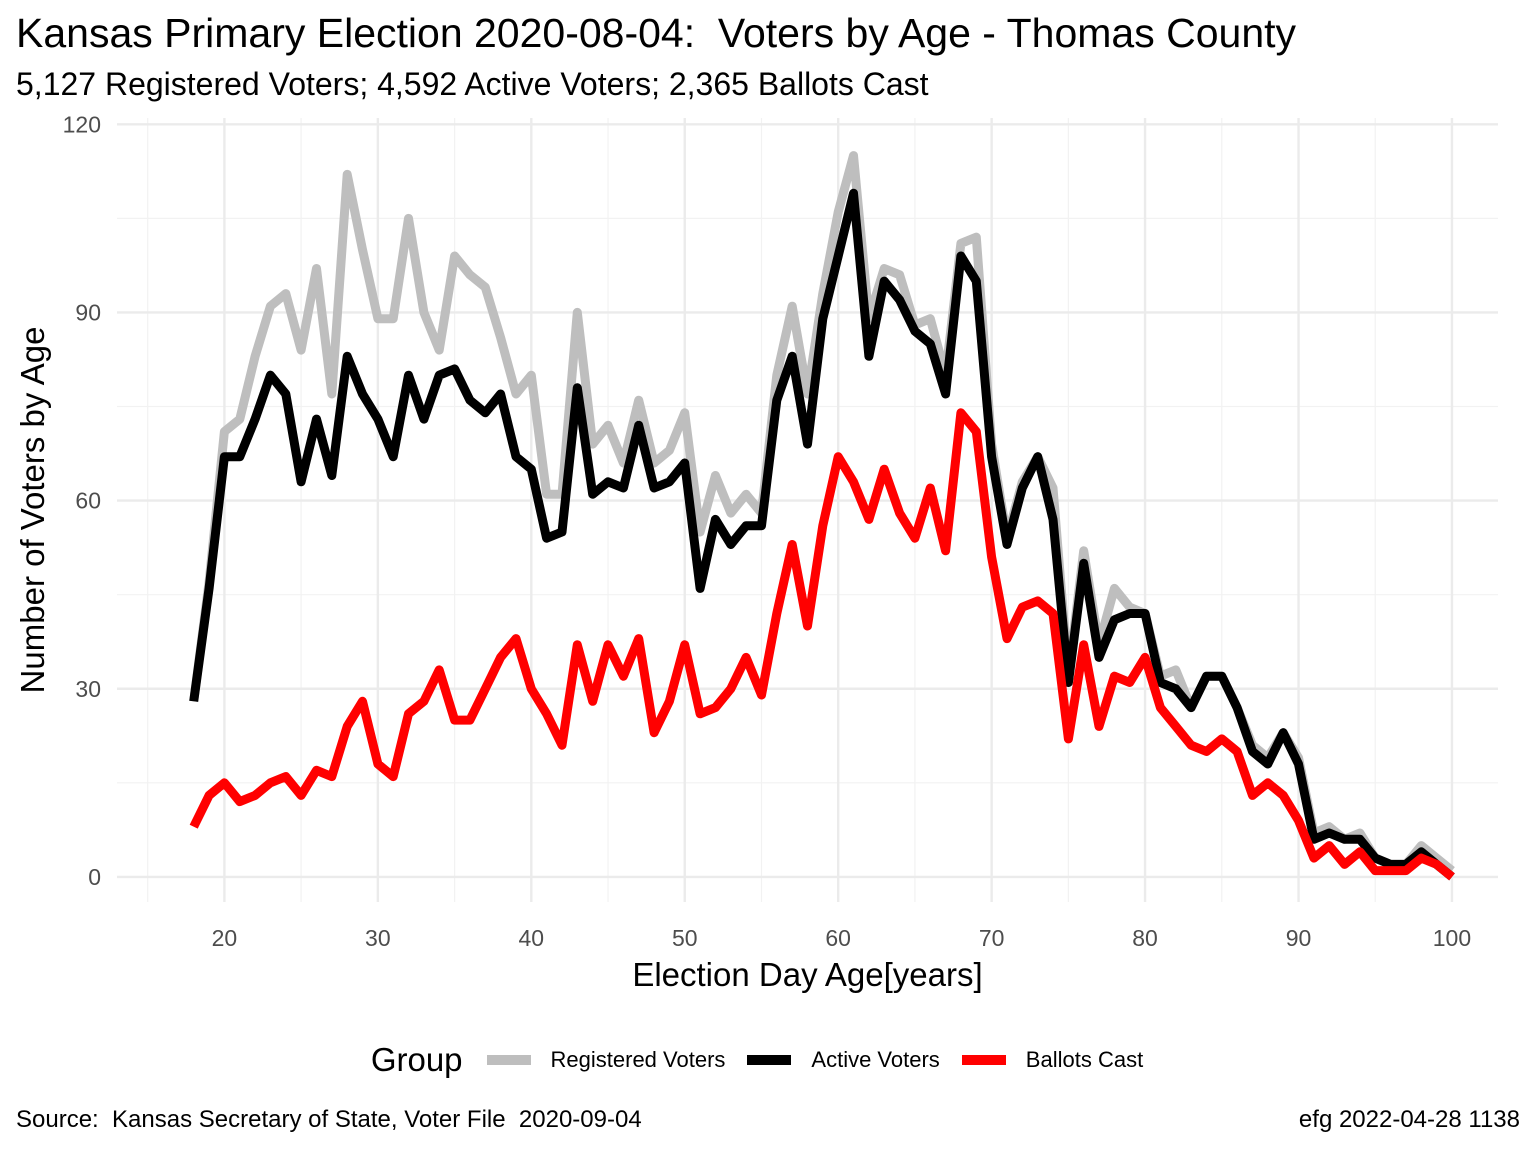 The image size is (1536, 1152). I want to click on y-tick-label: 30, so click(88, 689).